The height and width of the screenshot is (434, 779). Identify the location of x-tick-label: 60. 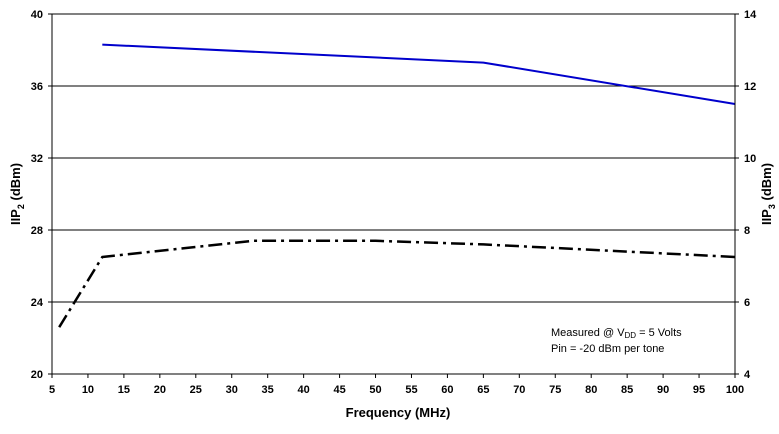
(447, 390).